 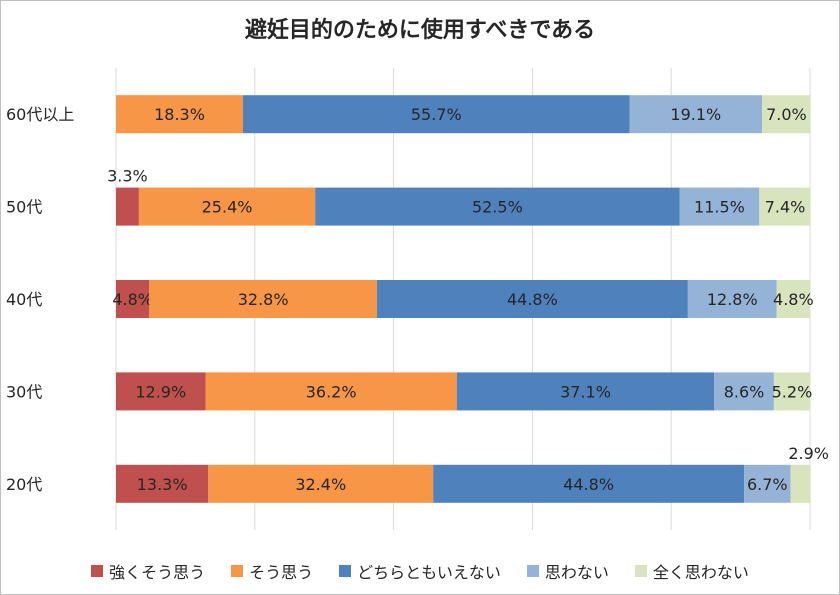 I want to click on data-label: 13.3%, so click(x=162, y=484).